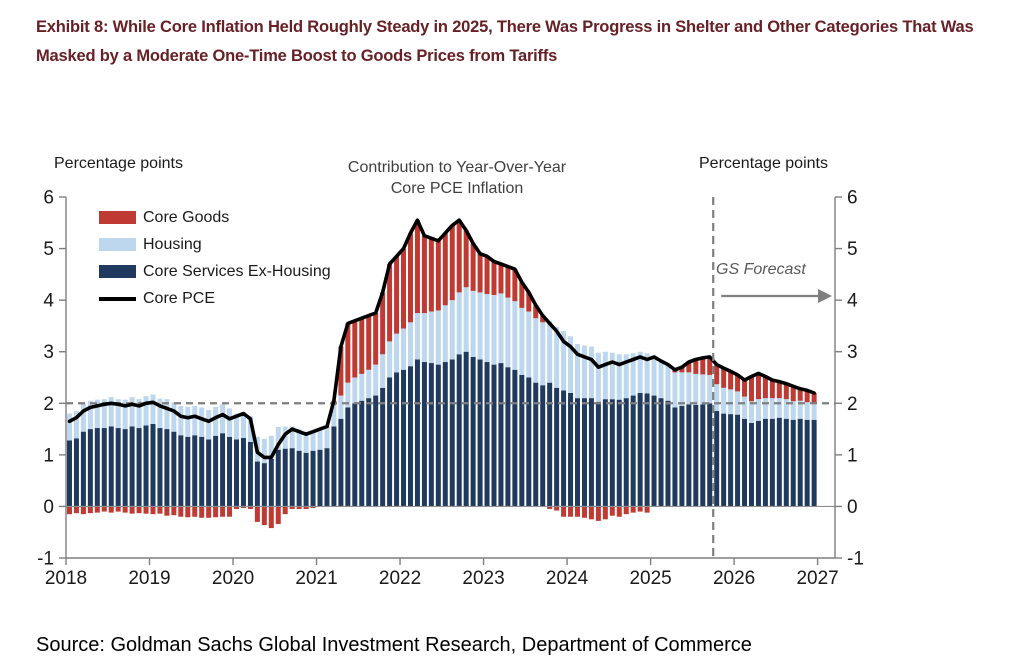 This screenshot has height=670, width=1017. I want to click on x-tick-label: 2022, so click(400, 578).